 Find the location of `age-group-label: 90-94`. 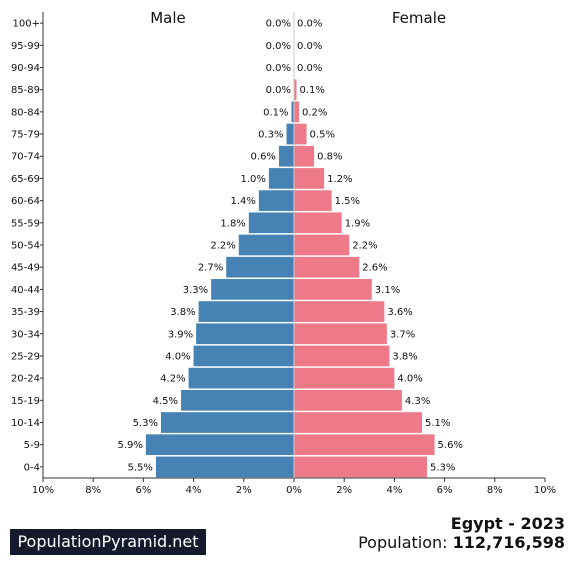

age-group-label: 90-94 is located at coordinates (25, 68).